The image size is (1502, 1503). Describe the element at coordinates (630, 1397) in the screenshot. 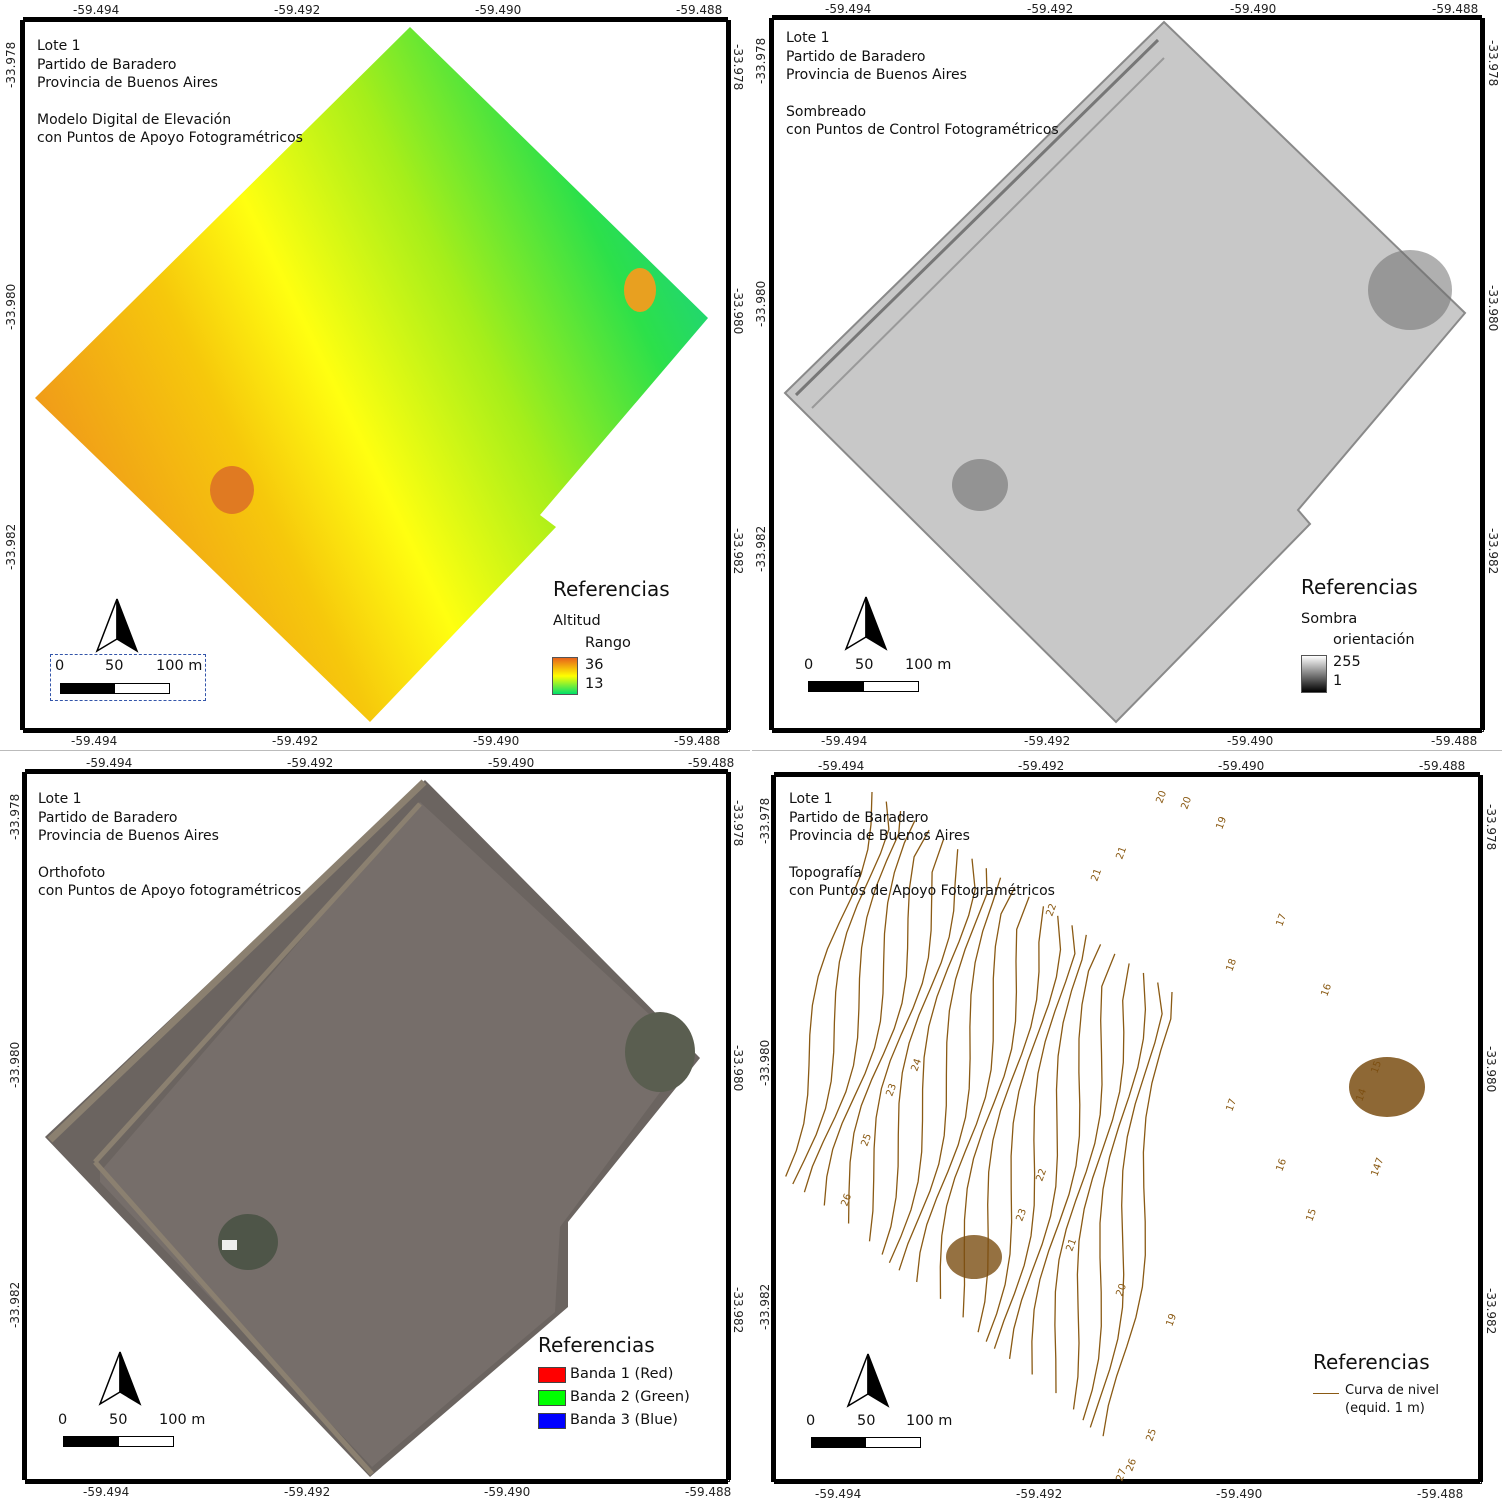

I see `band-green-label: Banda 2 (Green)` at that location.